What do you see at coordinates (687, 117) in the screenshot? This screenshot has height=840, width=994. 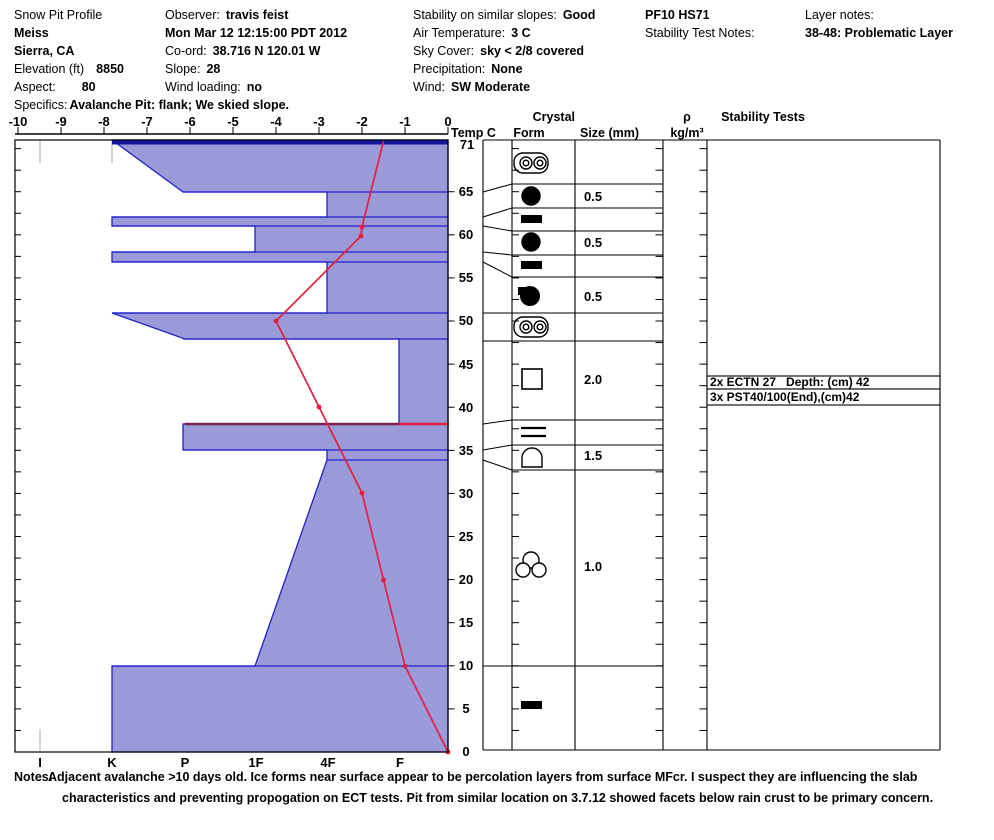 I see `density-column-header: ρ` at bounding box center [687, 117].